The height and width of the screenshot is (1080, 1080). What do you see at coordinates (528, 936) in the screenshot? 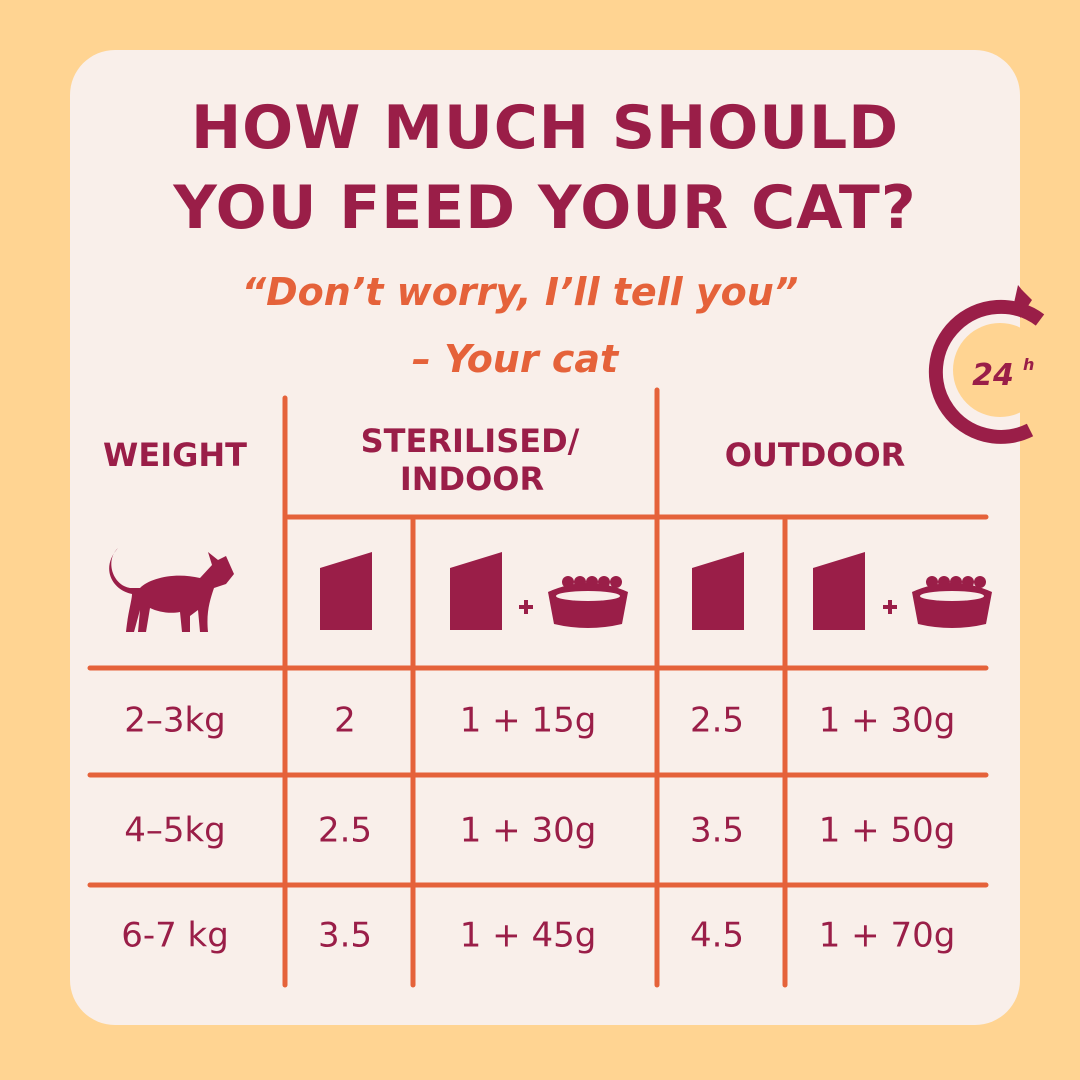
I see `amount-cell: 1 + 45g` at bounding box center [528, 936].